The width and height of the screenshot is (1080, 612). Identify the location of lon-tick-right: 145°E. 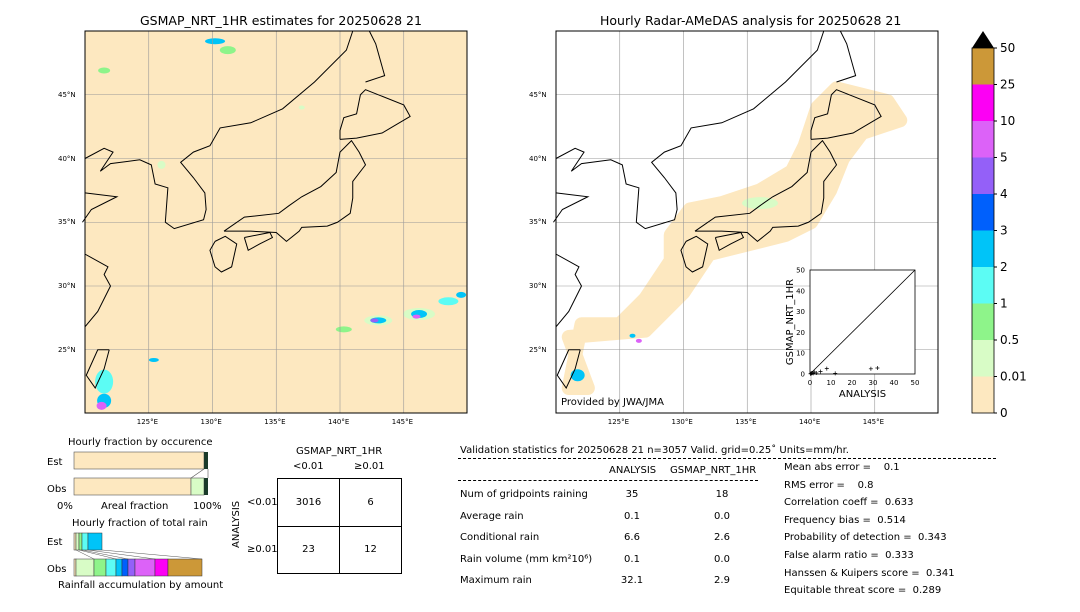
(873, 422).